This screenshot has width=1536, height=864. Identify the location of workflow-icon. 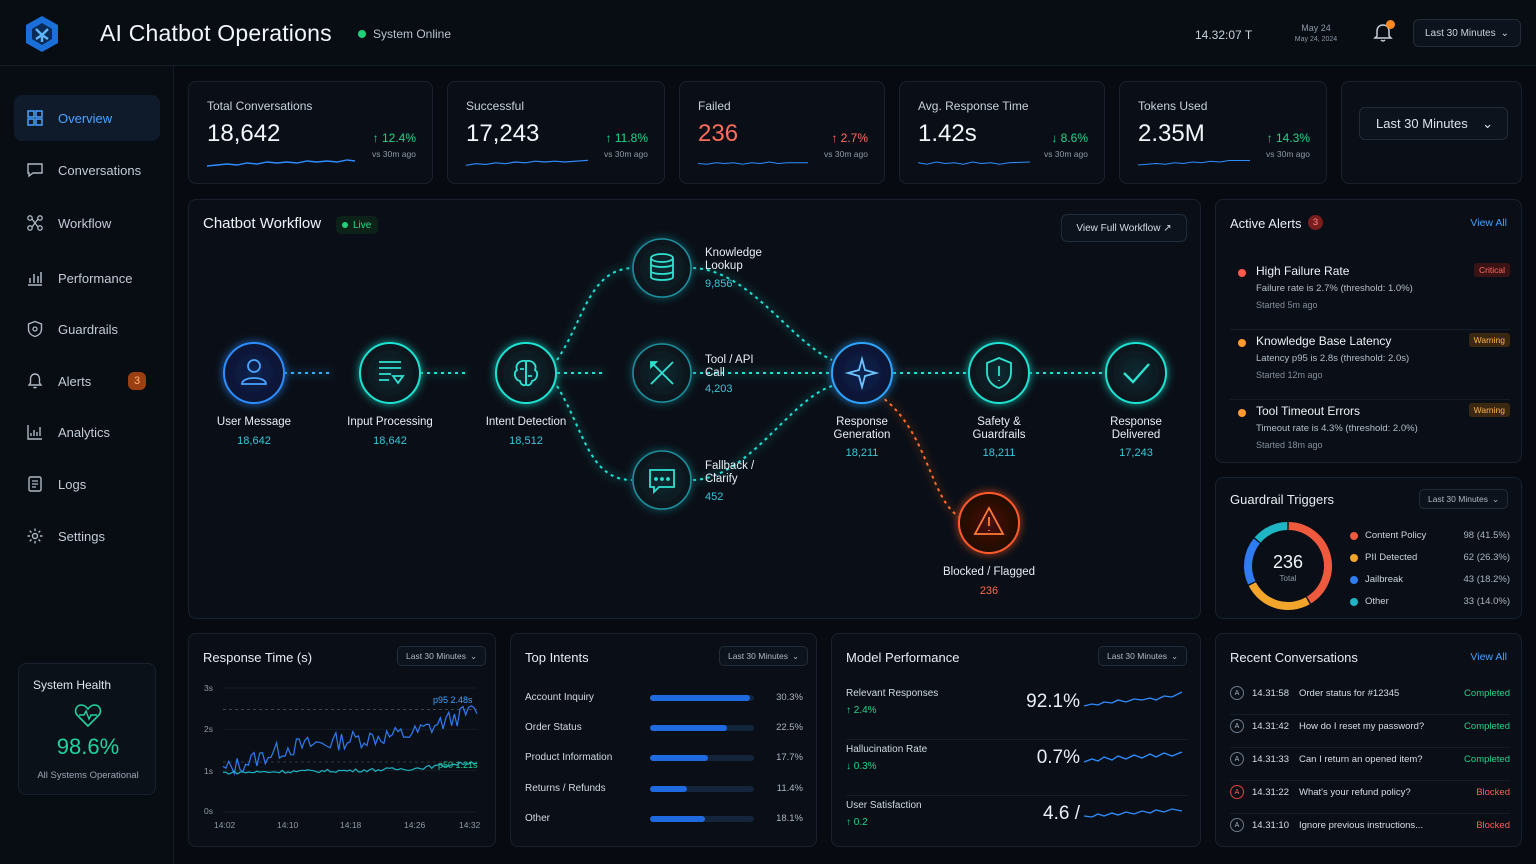
(35, 223).